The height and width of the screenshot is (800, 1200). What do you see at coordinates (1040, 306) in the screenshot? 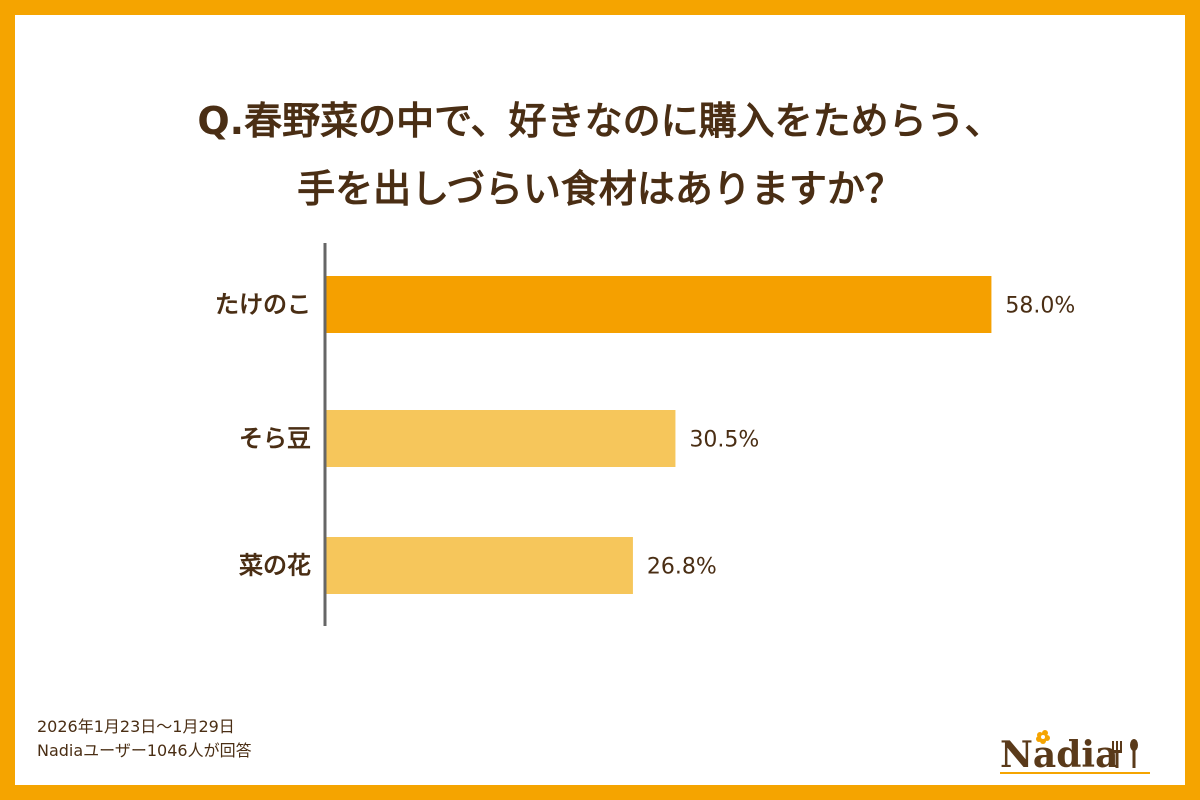
I see `value-label-0: 58.0%` at bounding box center [1040, 306].